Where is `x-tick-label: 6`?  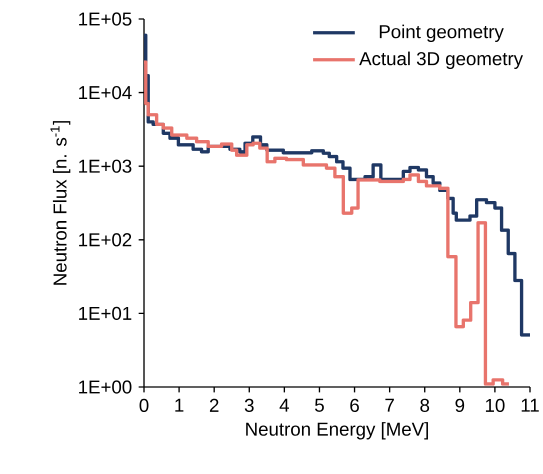 x-tick-label: 6 is located at coordinates (354, 405).